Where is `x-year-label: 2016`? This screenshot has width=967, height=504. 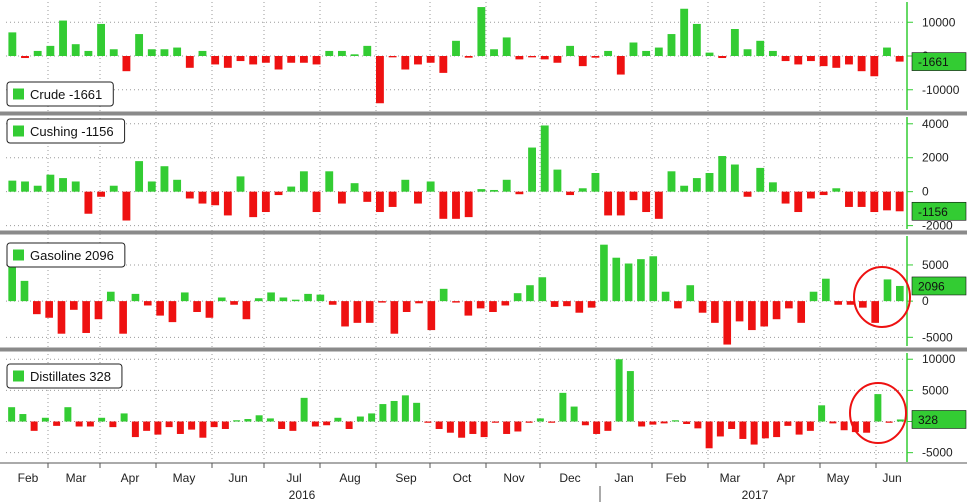
x-year-label: 2016 is located at coordinates (302, 495).